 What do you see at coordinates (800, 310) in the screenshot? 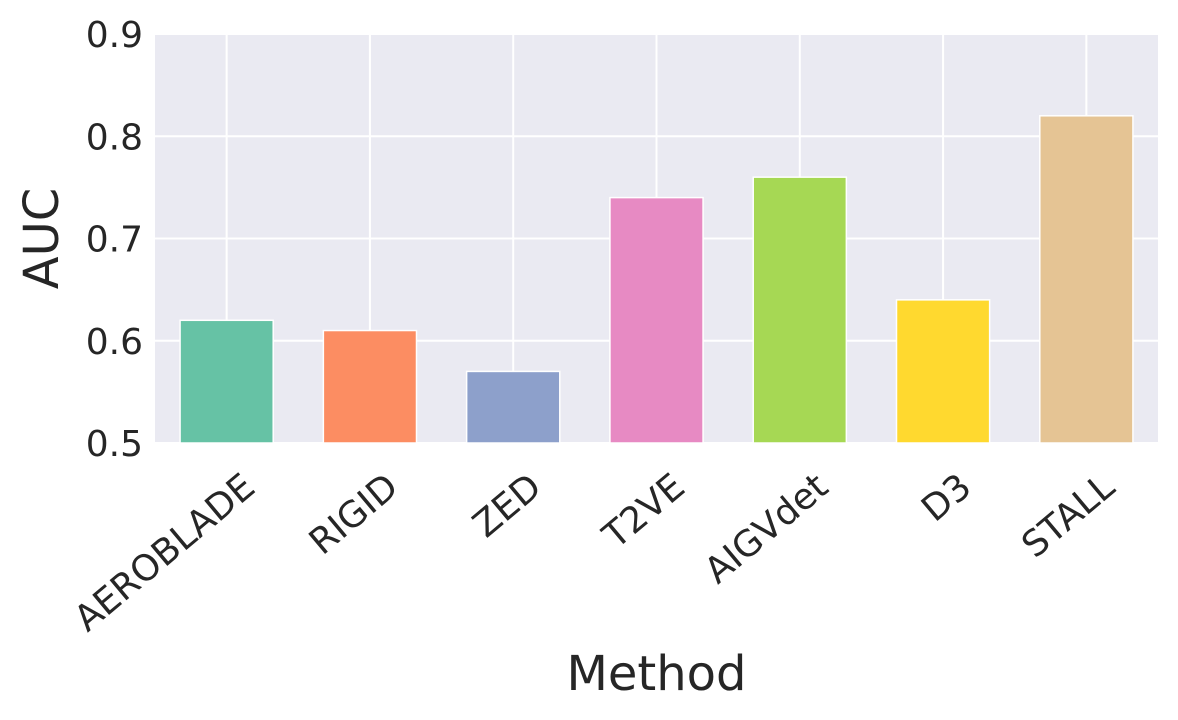
I see `bar-aigvdet` at bounding box center [800, 310].